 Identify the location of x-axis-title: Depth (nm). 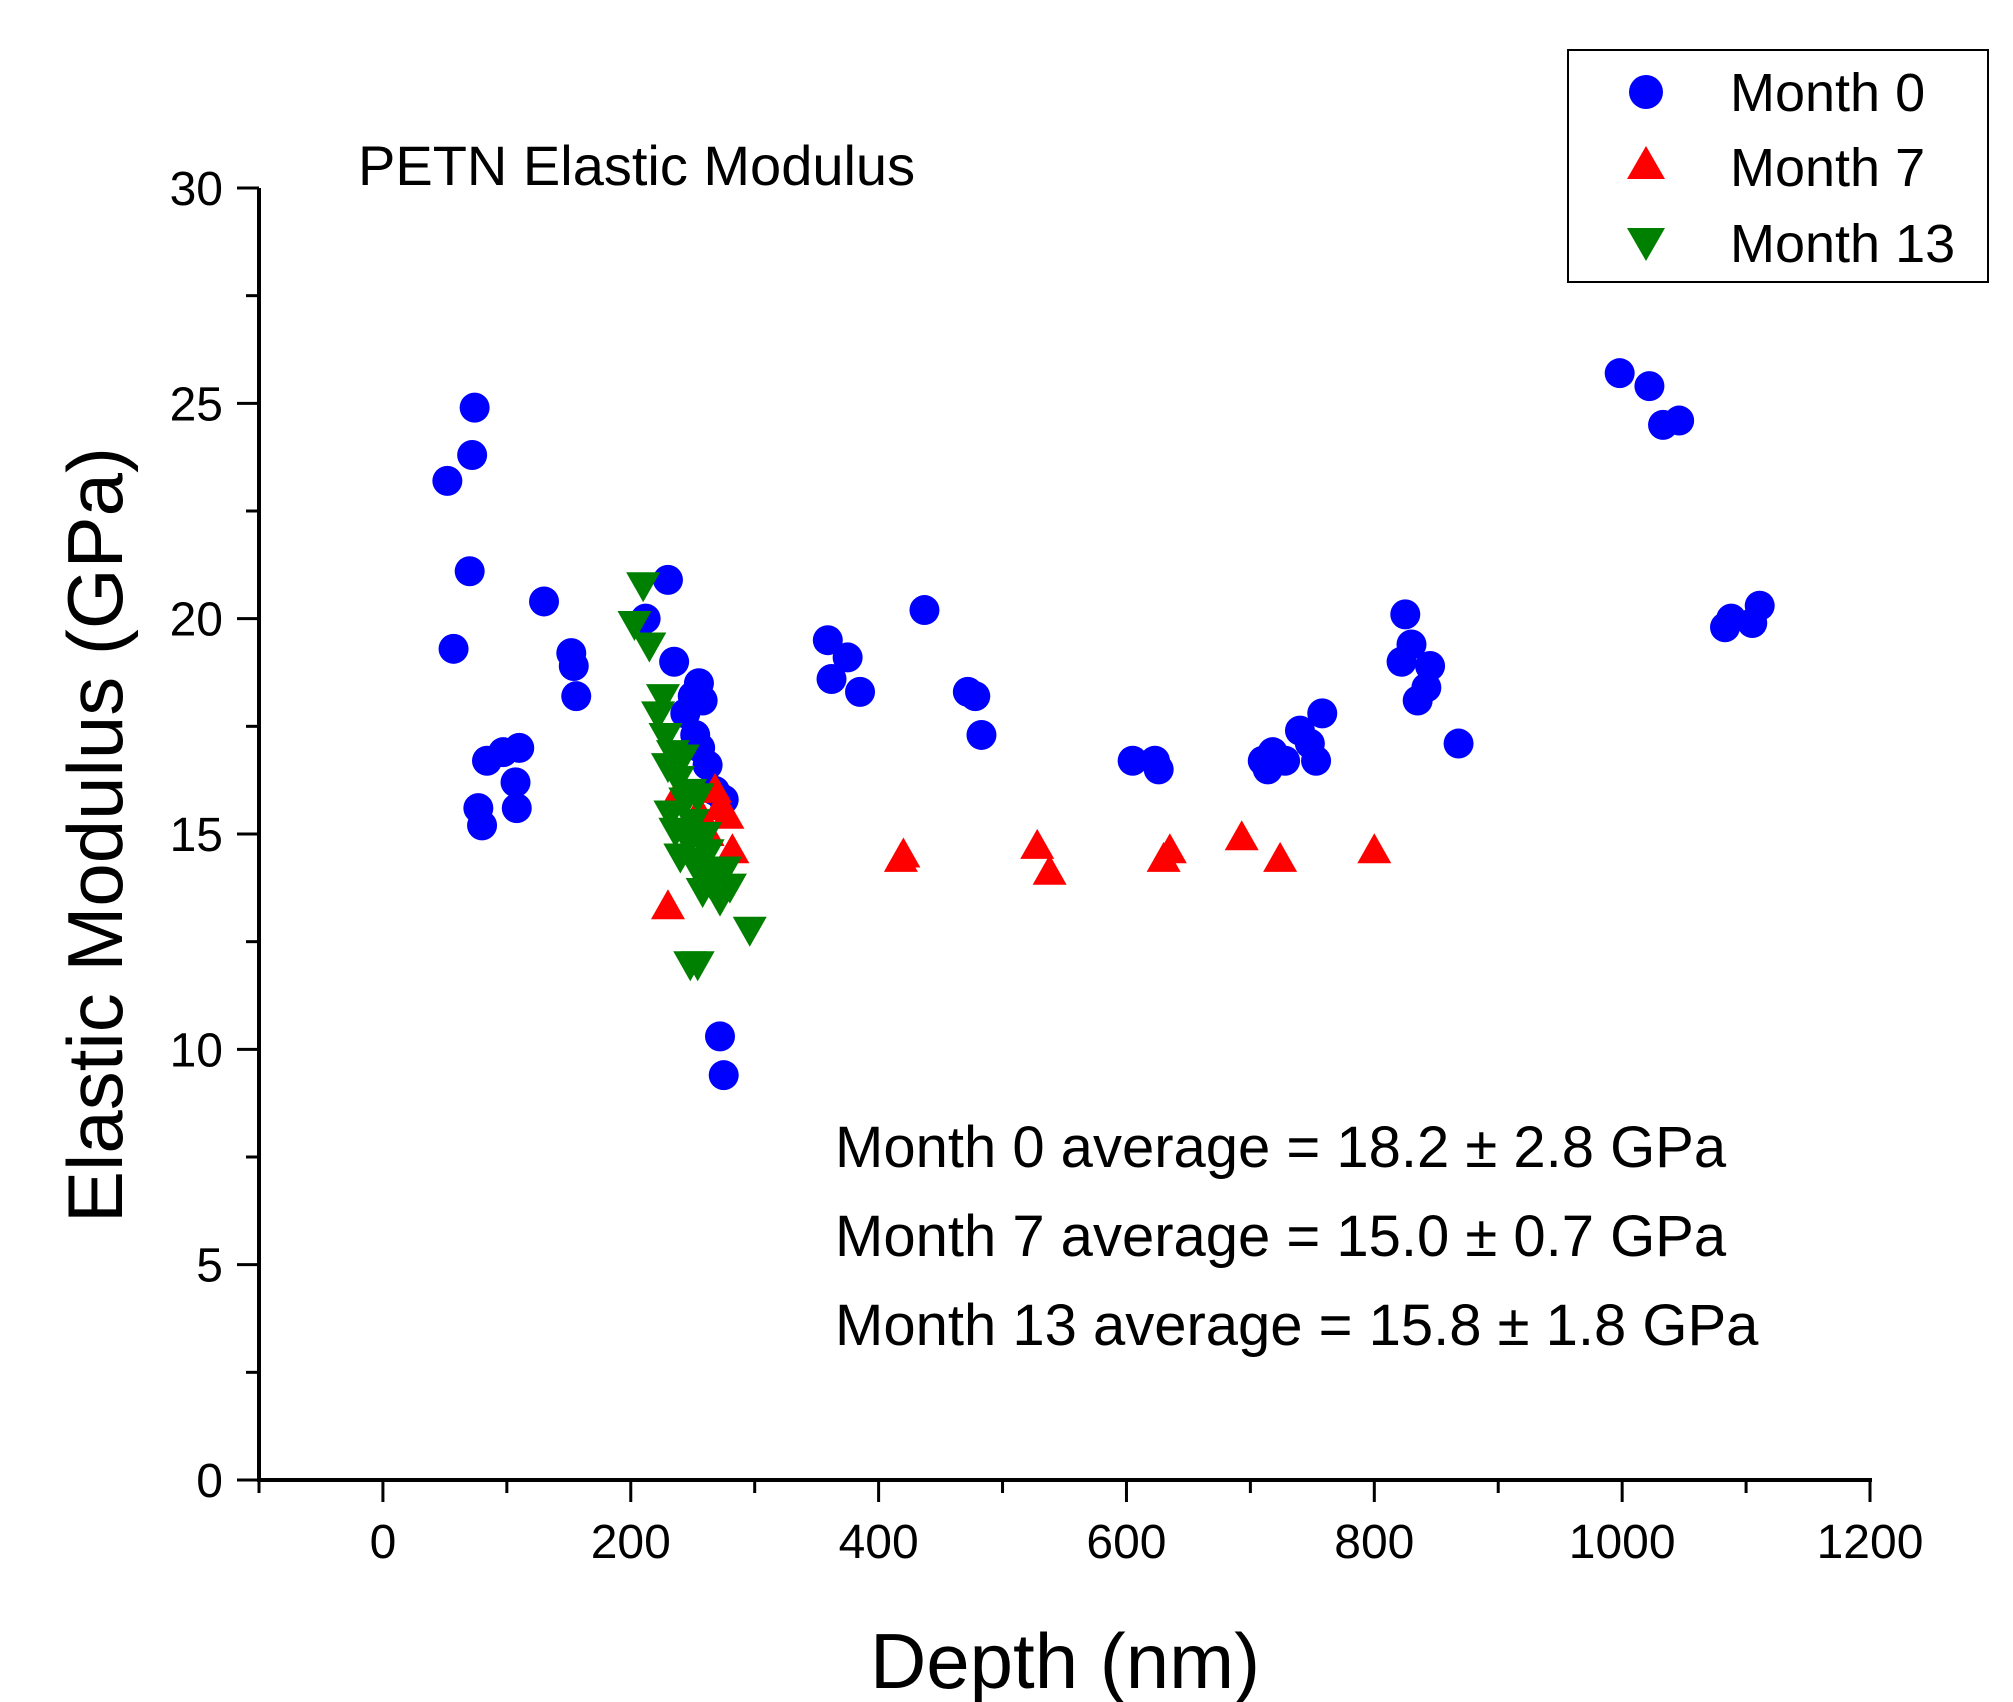
(1065, 1659).